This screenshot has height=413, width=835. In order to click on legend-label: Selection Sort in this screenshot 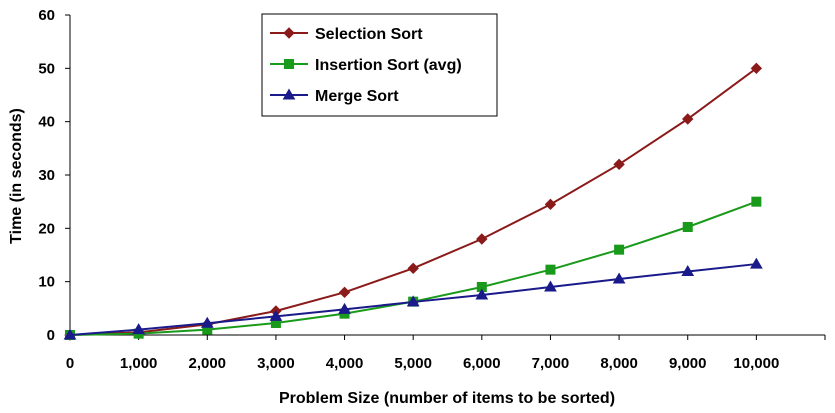, I will do `click(369, 34)`.